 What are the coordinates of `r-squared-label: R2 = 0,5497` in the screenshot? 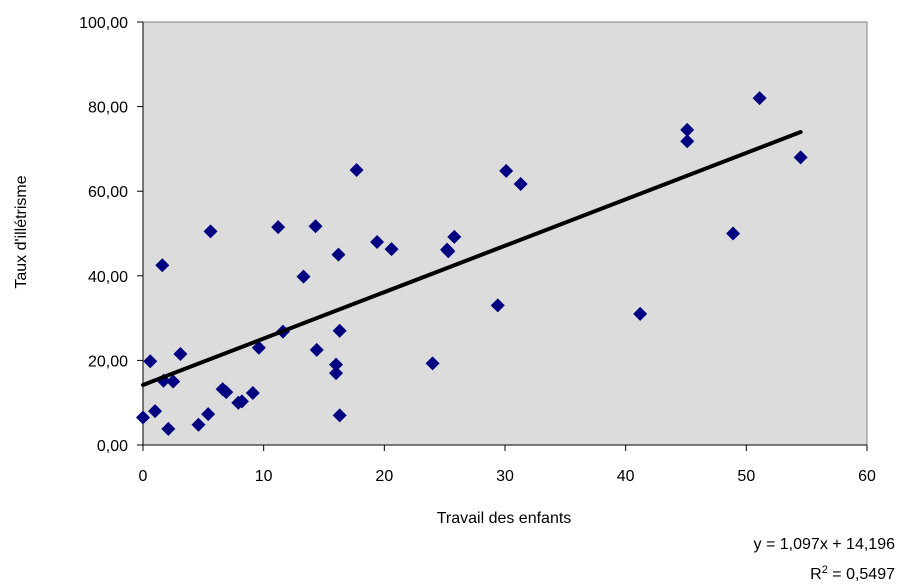 It's located at (852, 574).